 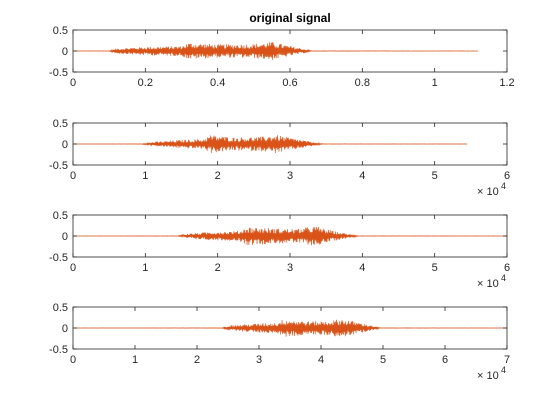 I want to click on x-tick-label: 0.6, so click(x=289, y=83).